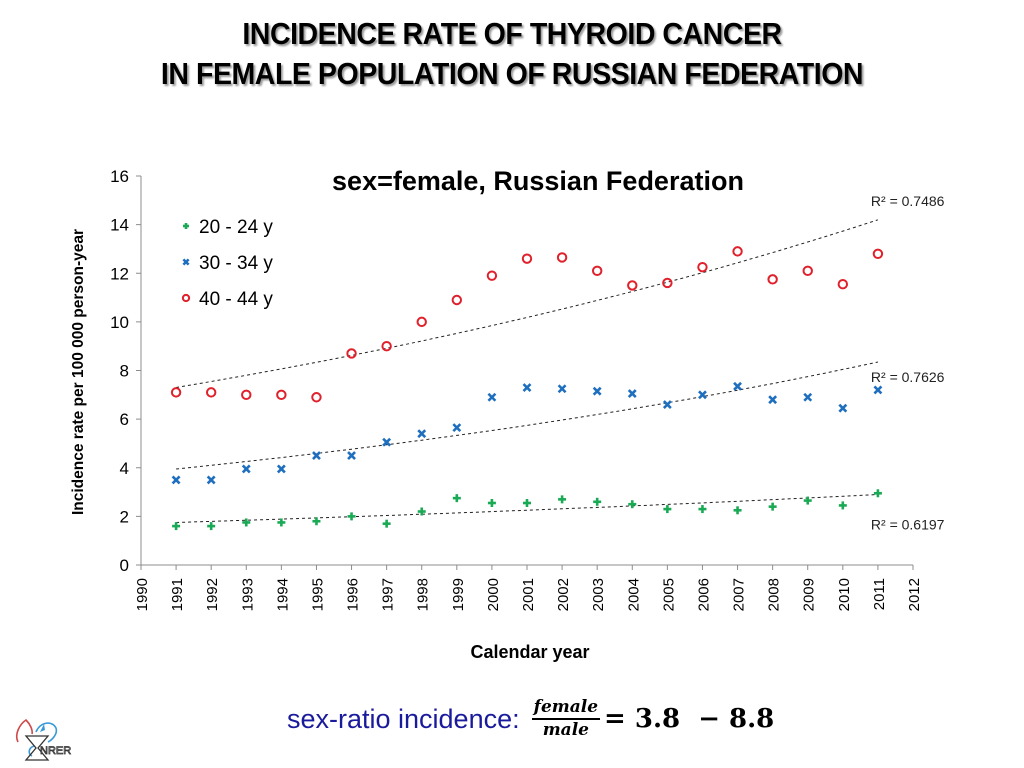 This screenshot has width=1024, height=768. I want to click on x-tick-label: 2008, so click(774, 594).